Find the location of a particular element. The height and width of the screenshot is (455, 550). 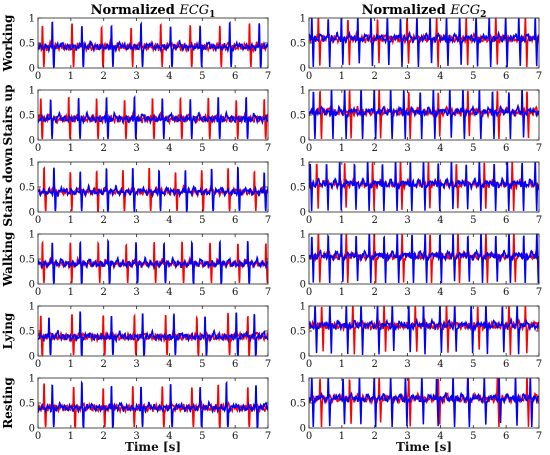

panel-walking-ecg2: 0 0.5 1 0 1 2 3 4 5 6 7 is located at coordinates (416, 264).